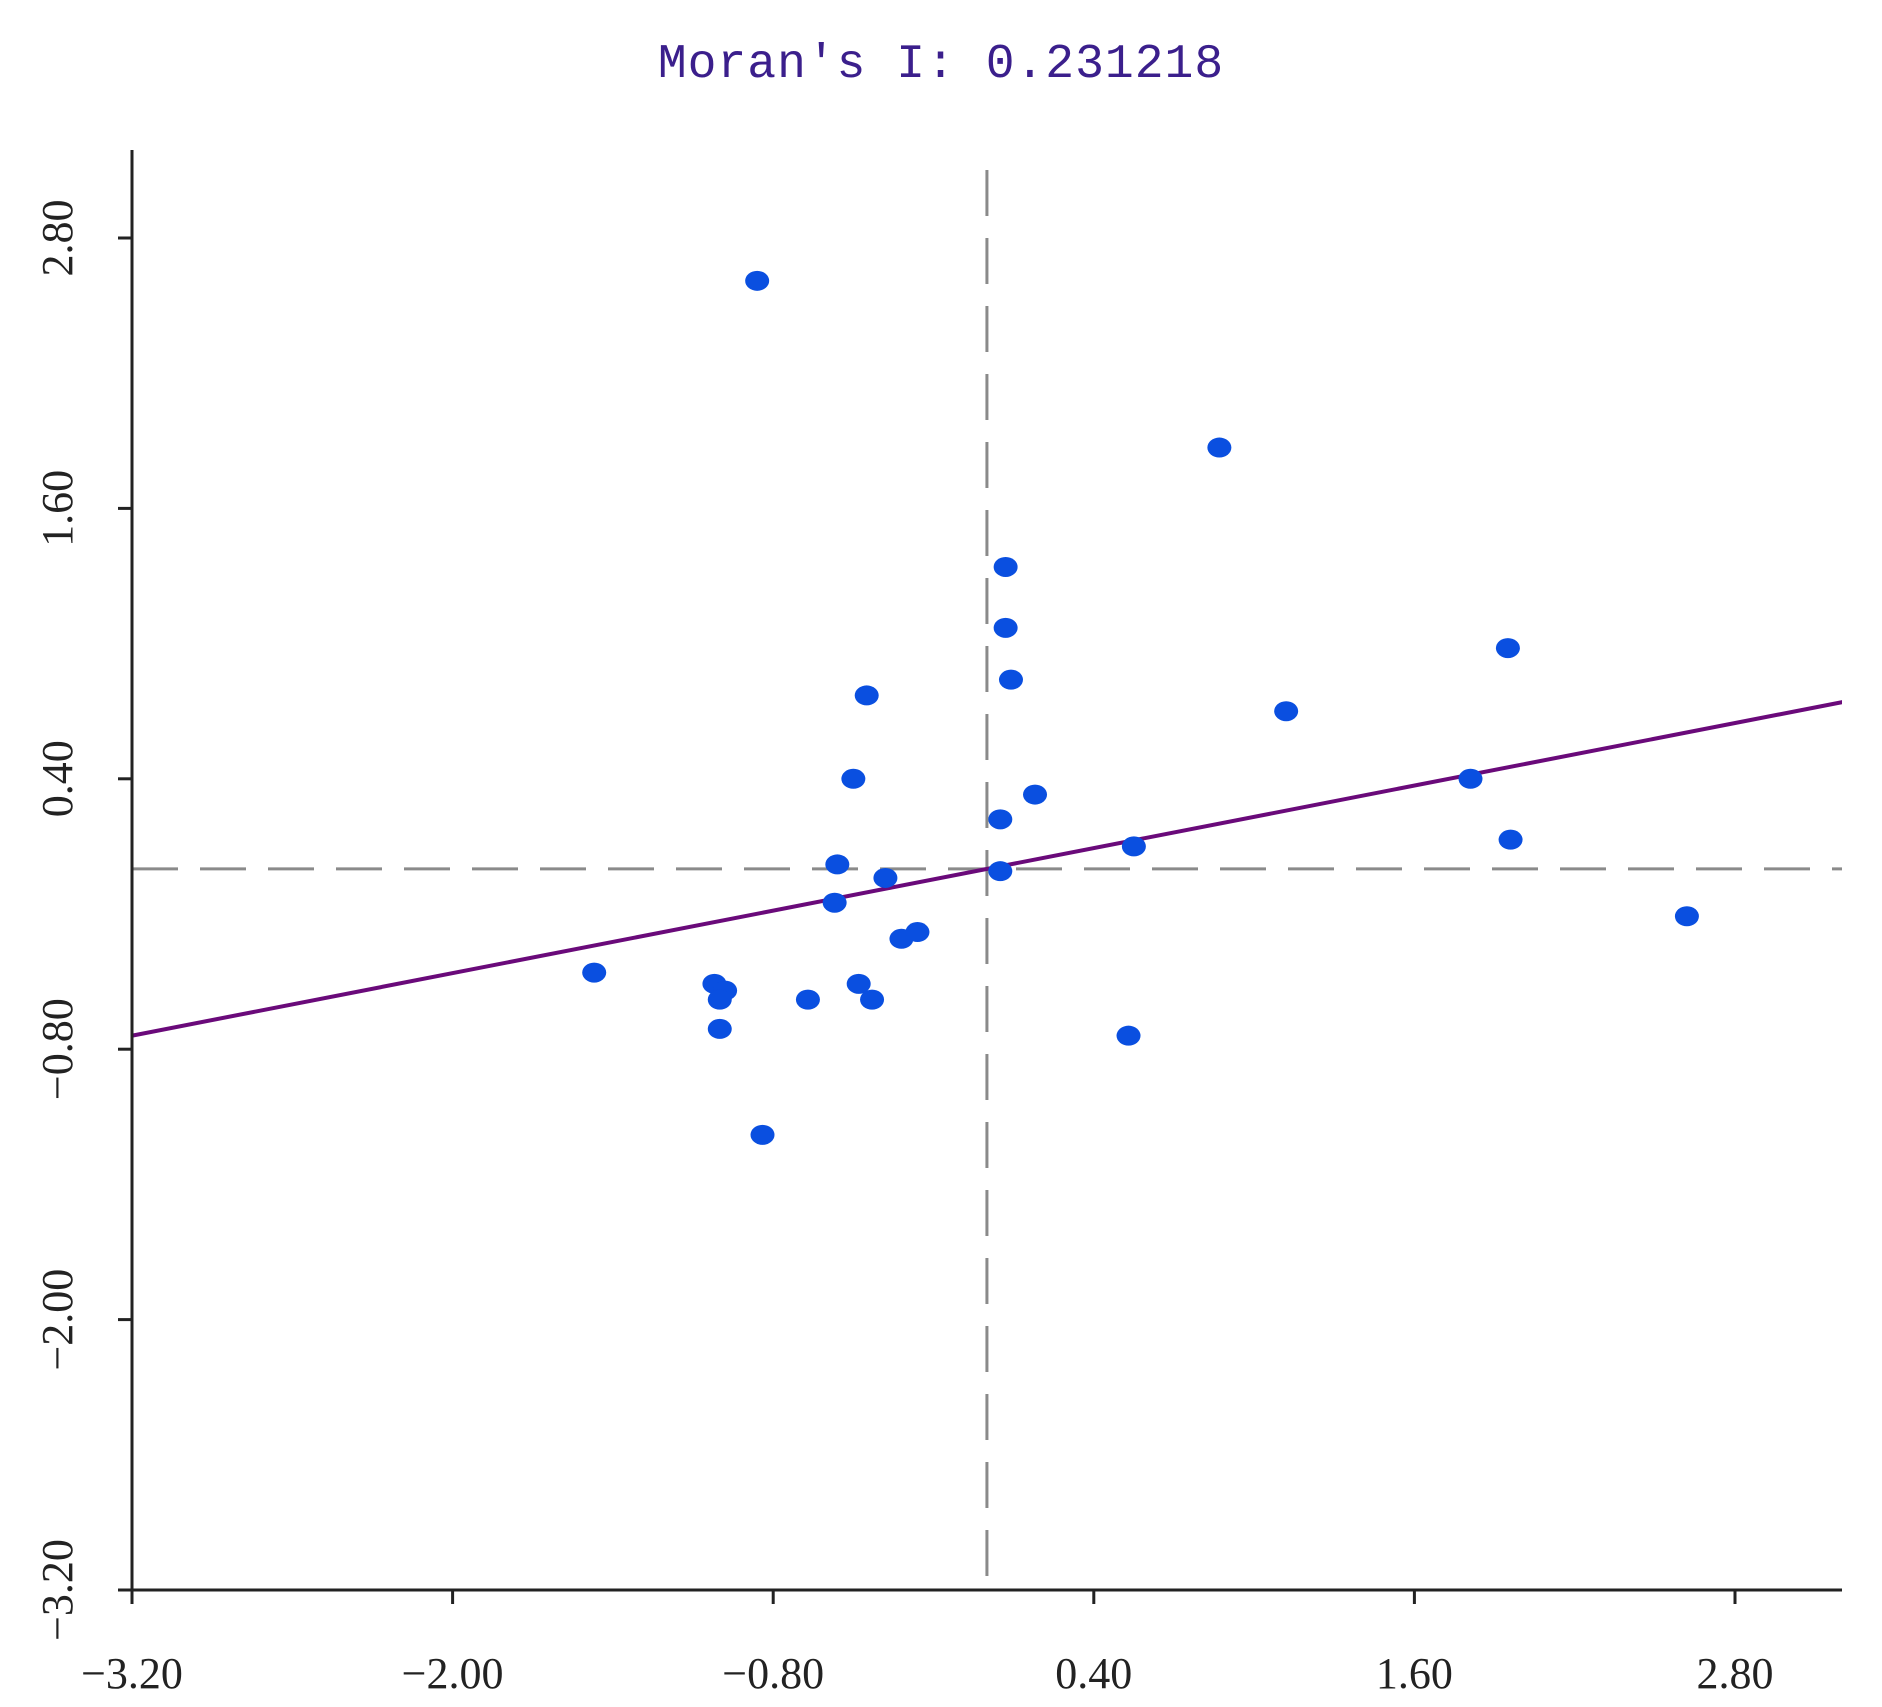 This screenshot has width=1882, height=1707. I want to click on x-tick-label: −3.20, so click(132, 1673).